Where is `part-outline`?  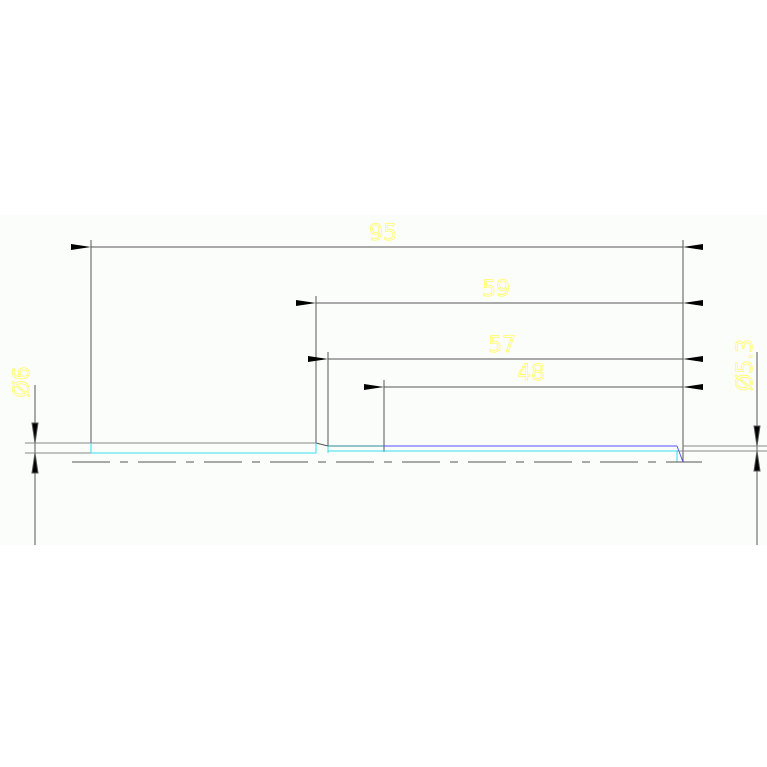 part-outline is located at coordinates (396, 452).